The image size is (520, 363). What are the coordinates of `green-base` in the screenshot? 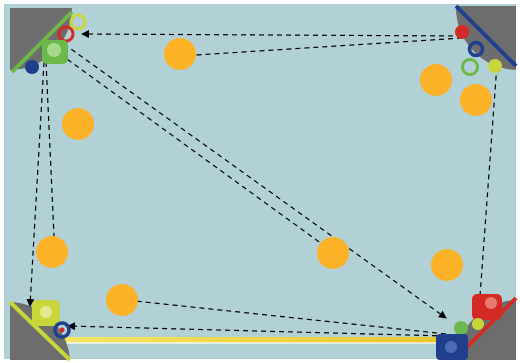 It's located at (42, 41).